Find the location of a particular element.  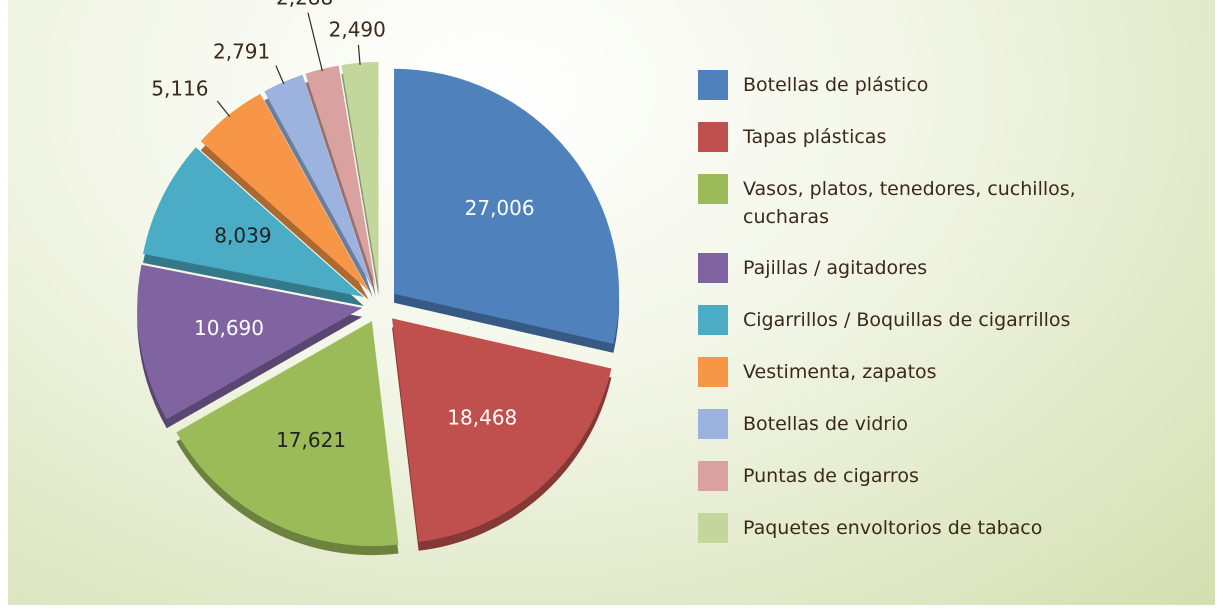

legend-item: Paquetes envoltorios de tabaco is located at coordinates (900, 528).